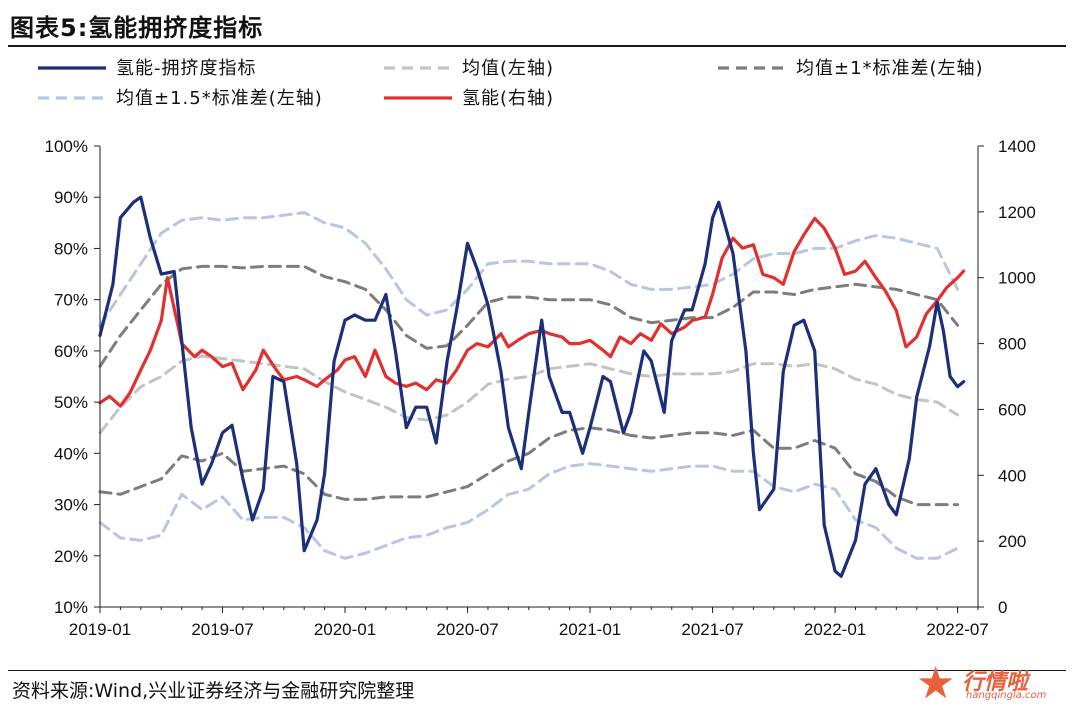  Describe the element at coordinates (995, 682) in the screenshot. I see `watermark-name: 行情啦` at that location.